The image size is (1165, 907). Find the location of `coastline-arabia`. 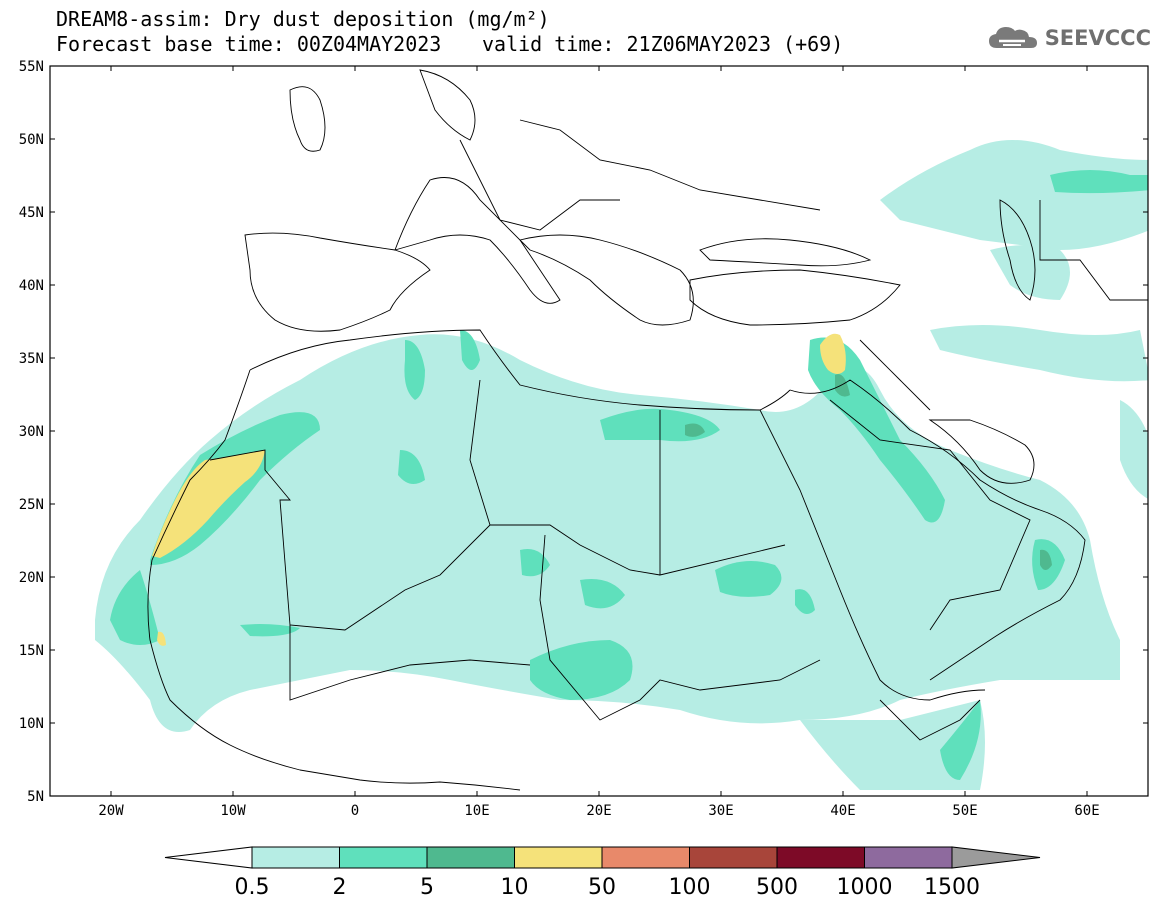

coastline-arabia is located at coordinates (937, 530).